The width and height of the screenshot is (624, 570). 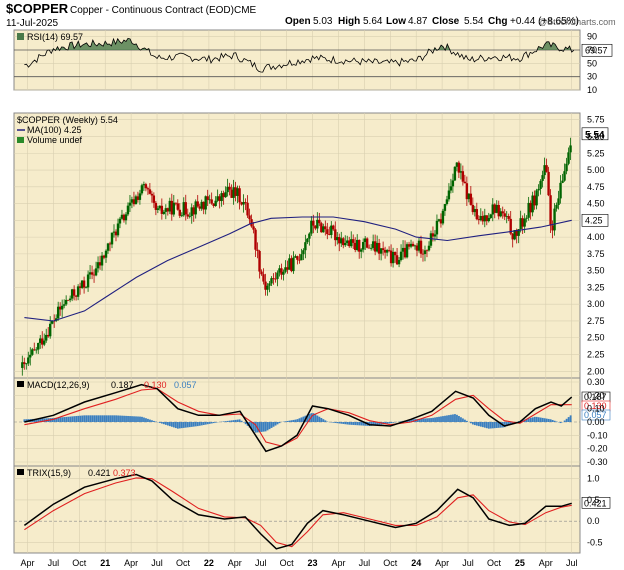 I want to click on close-label: Close, so click(x=446, y=21).